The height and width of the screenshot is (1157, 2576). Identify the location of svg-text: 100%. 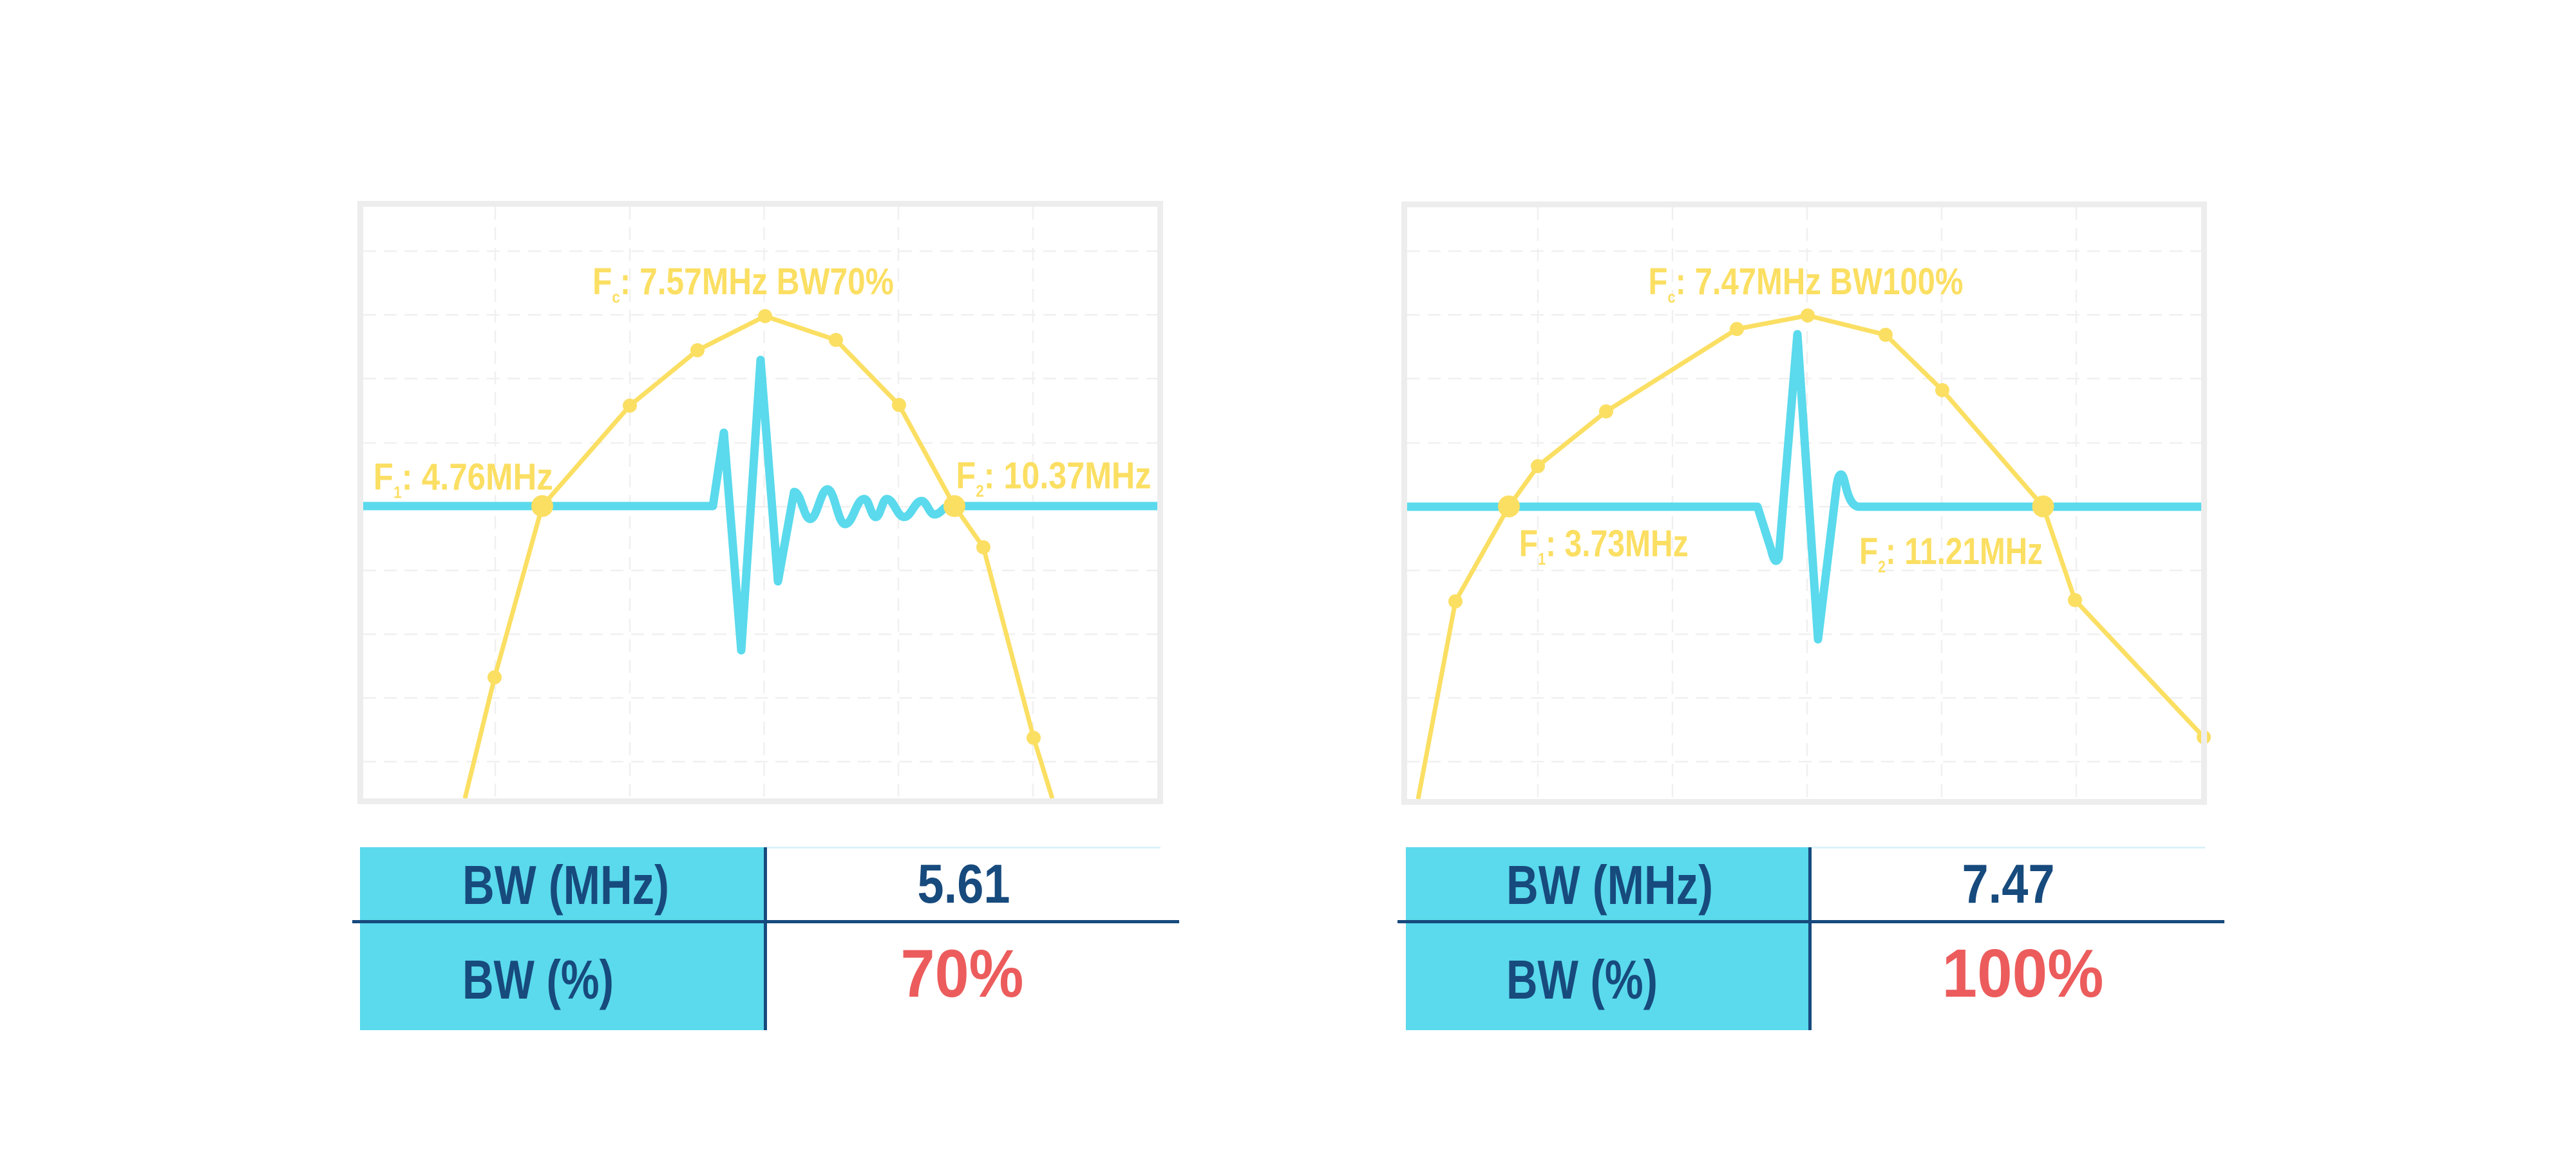
(2023, 973).